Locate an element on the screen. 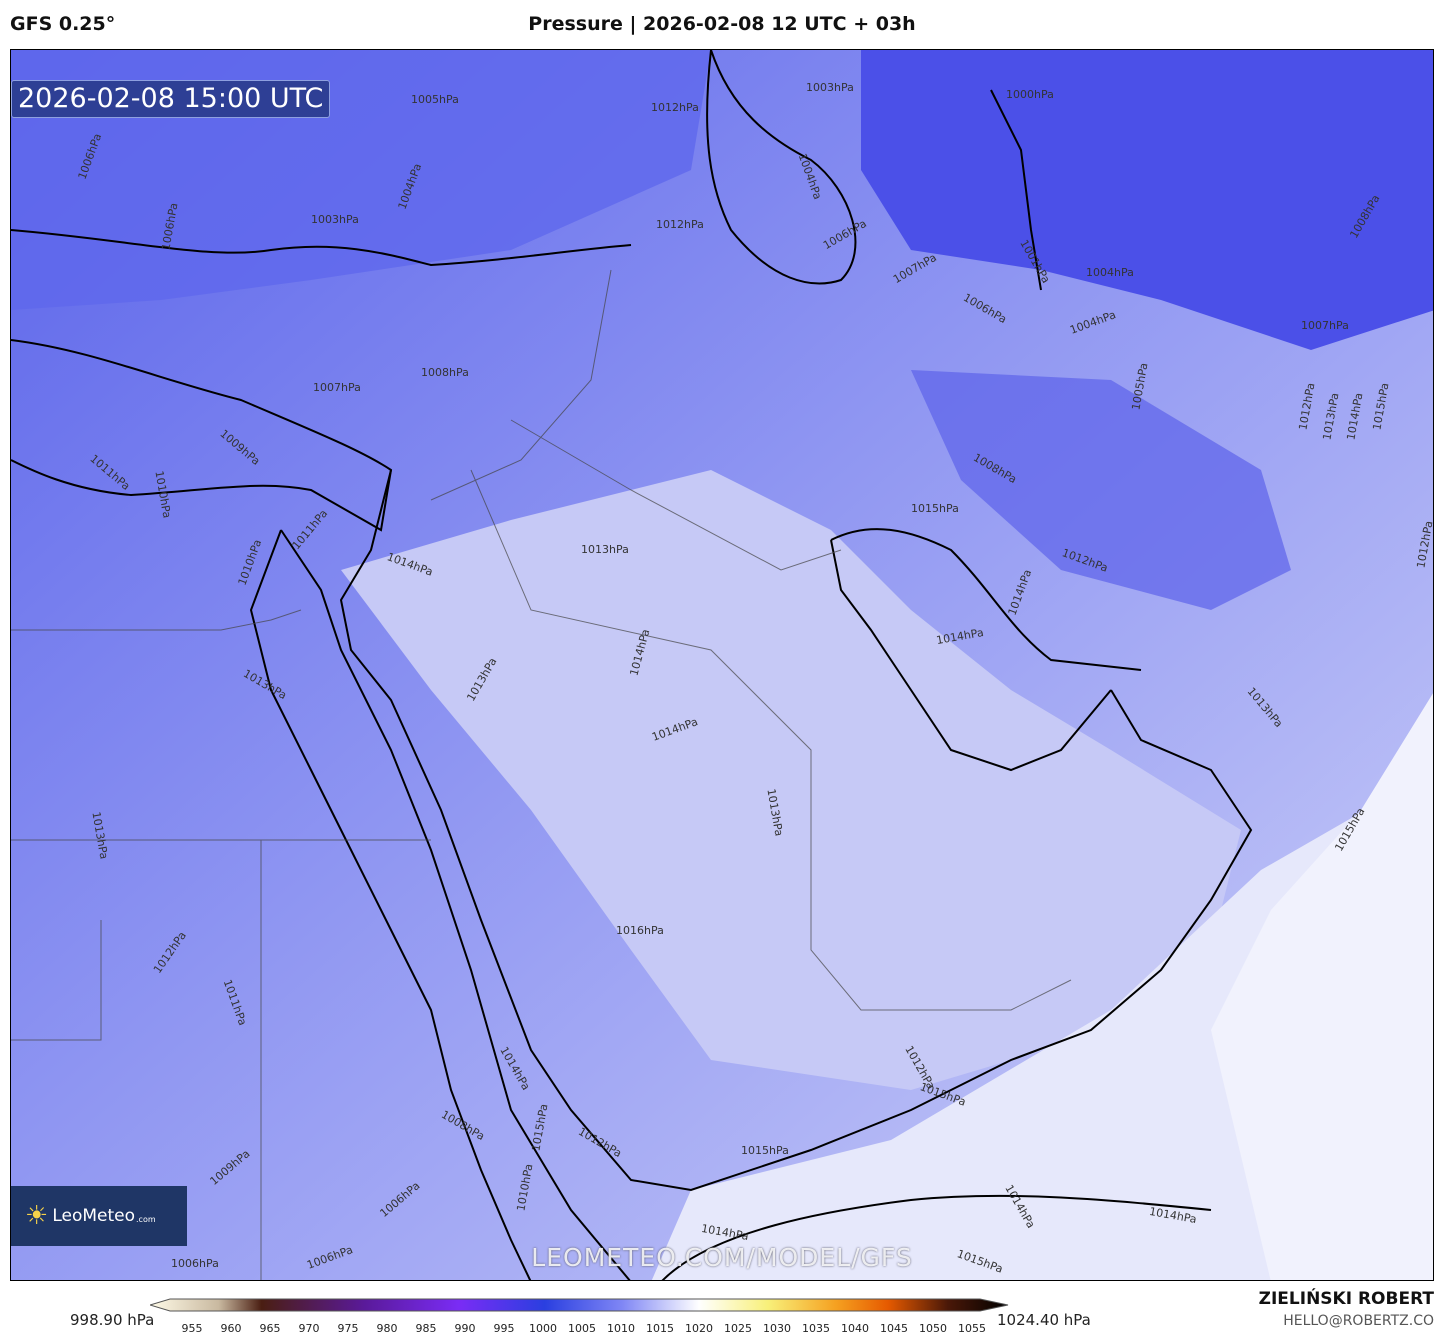 The width and height of the screenshot is (1444, 1337). colorbar-tick: 995 is located at coordinates (504, 1328).